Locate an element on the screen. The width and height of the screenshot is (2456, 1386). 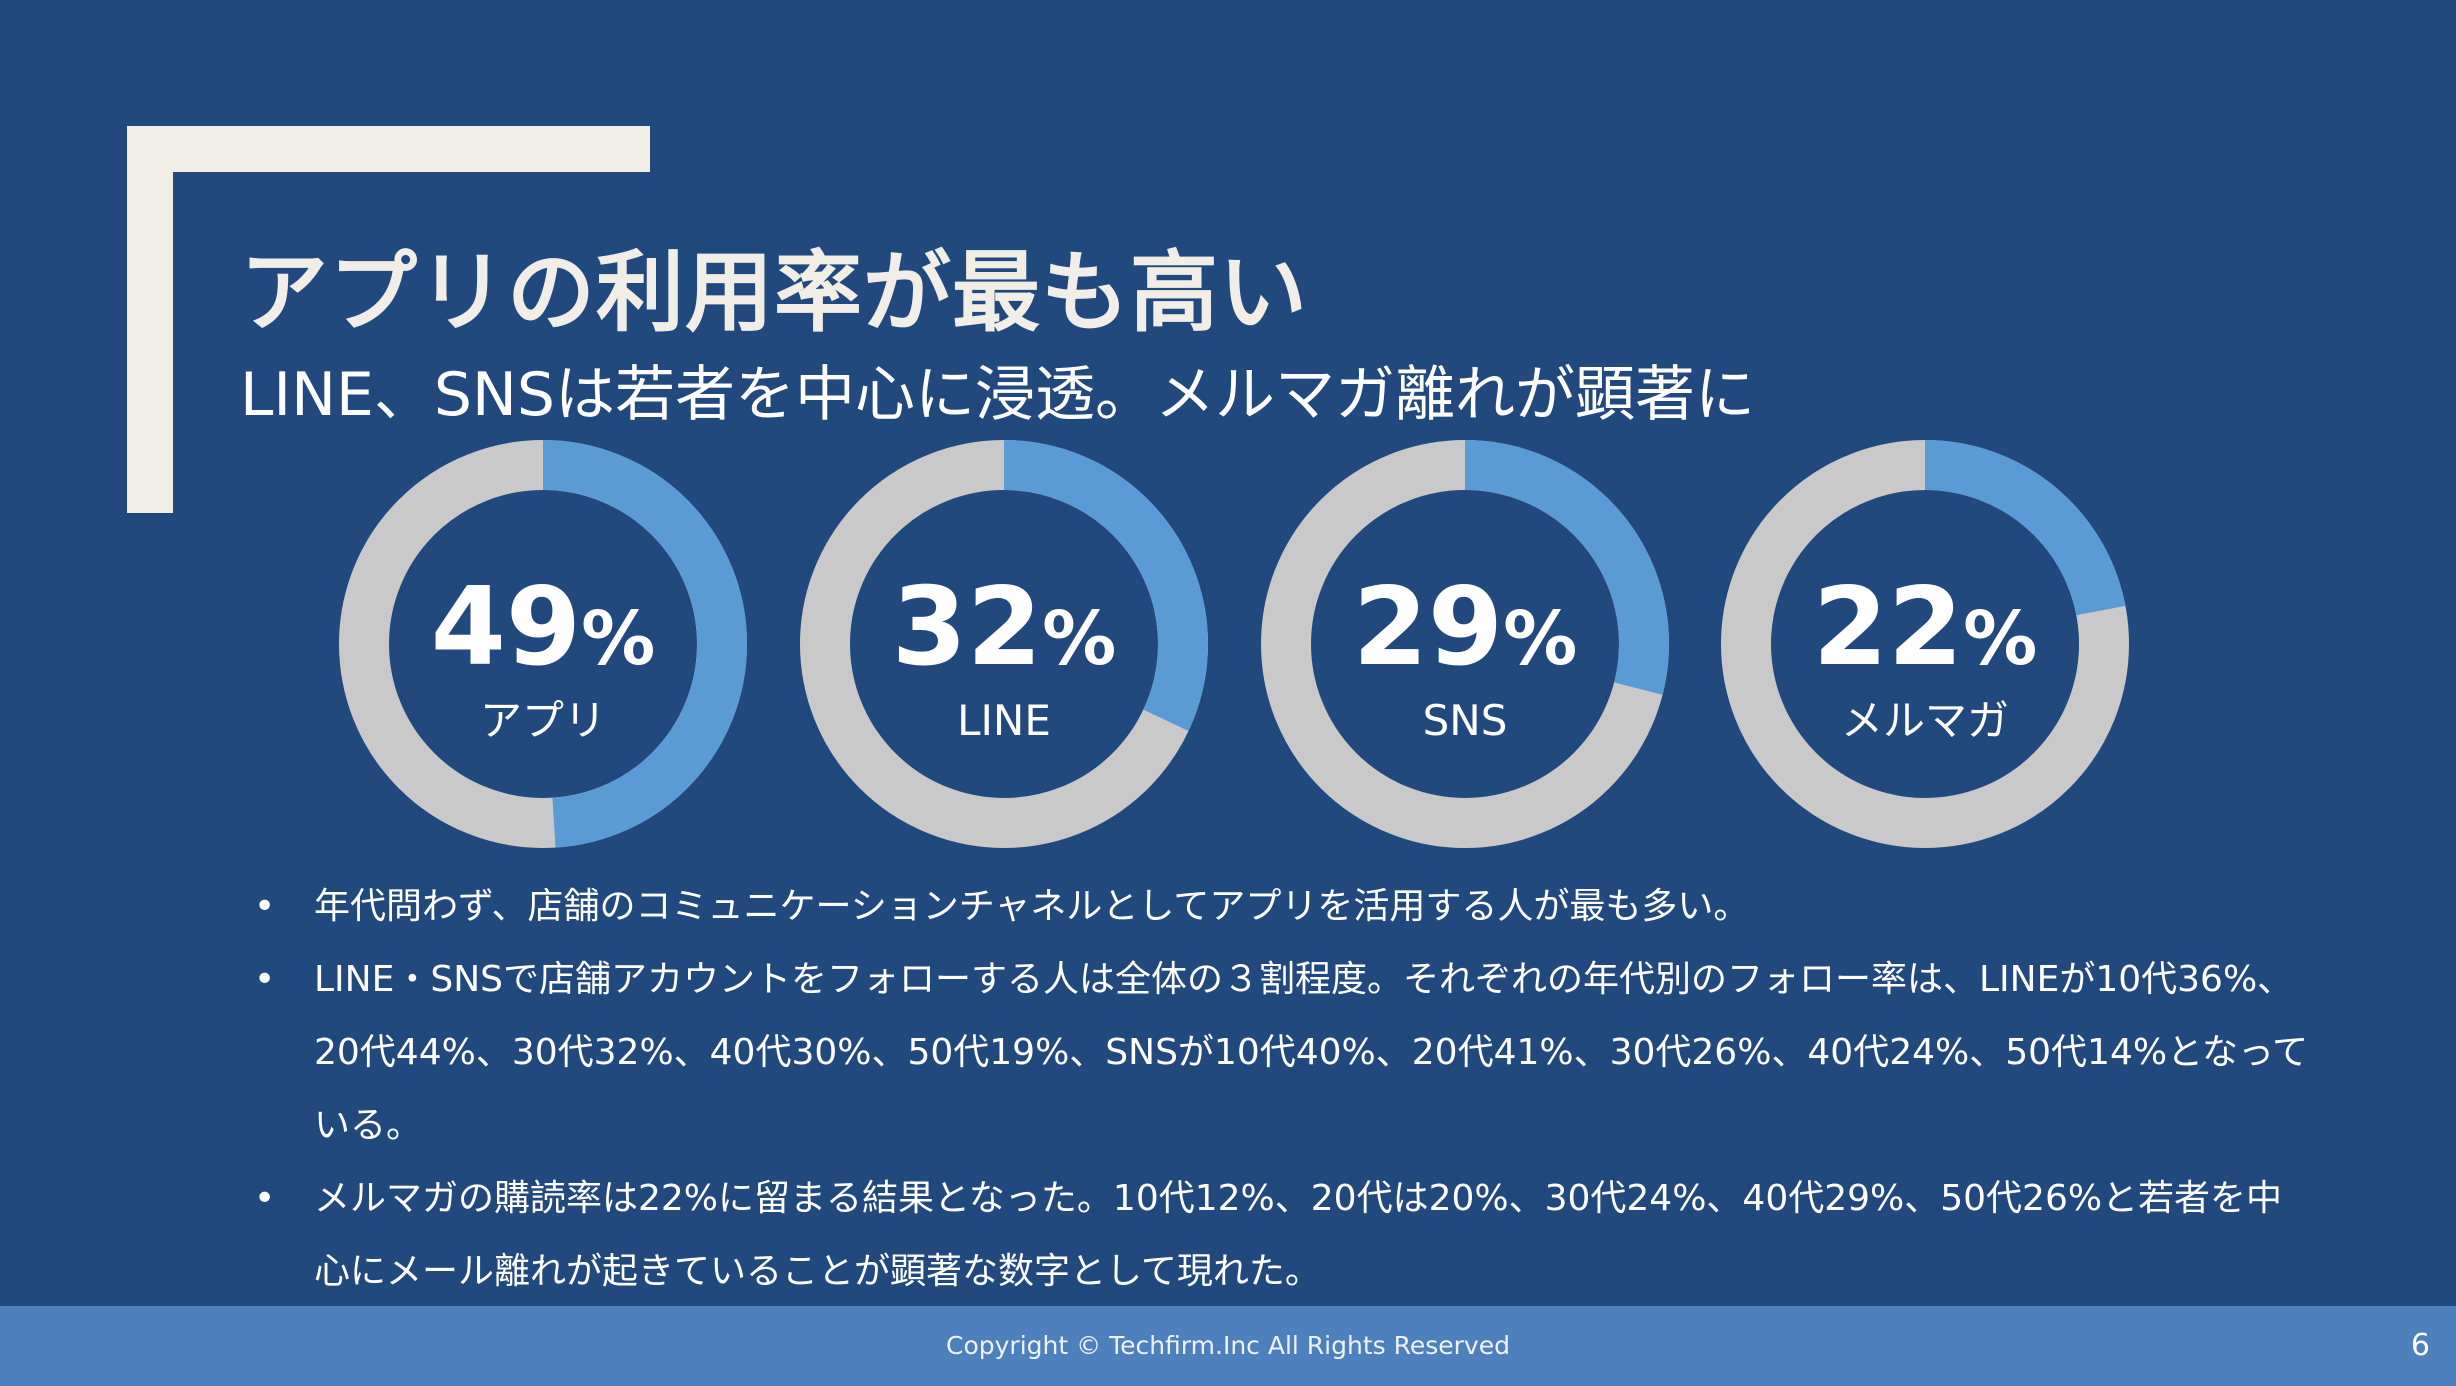
slide-title: アプリの利用率が最も高い is located at coordinates (774, 292).